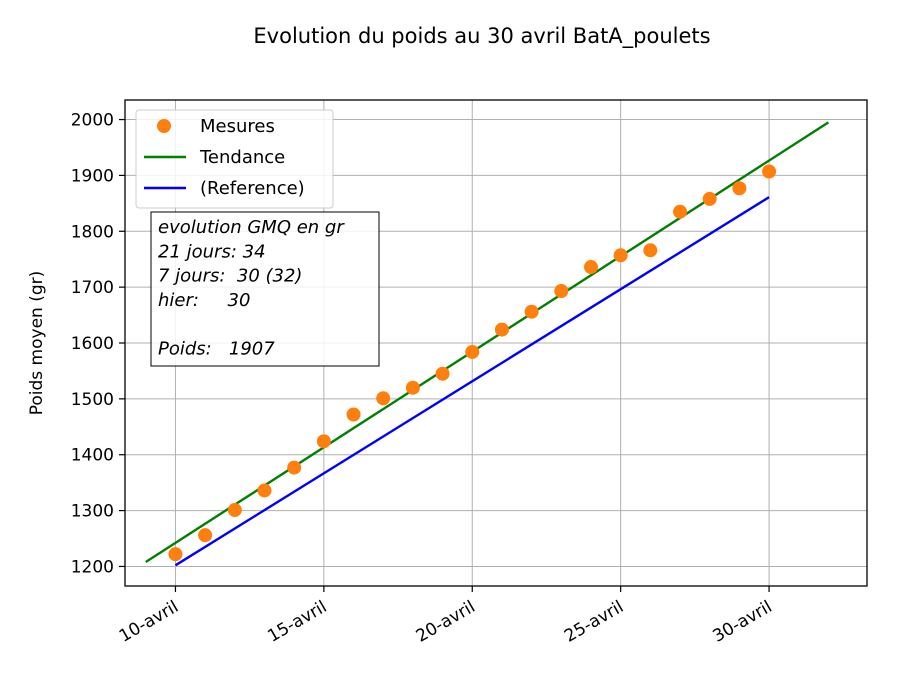 The height and width of the screenshot is (673, 904). I want to click on legend-frame, so click(234, 159).